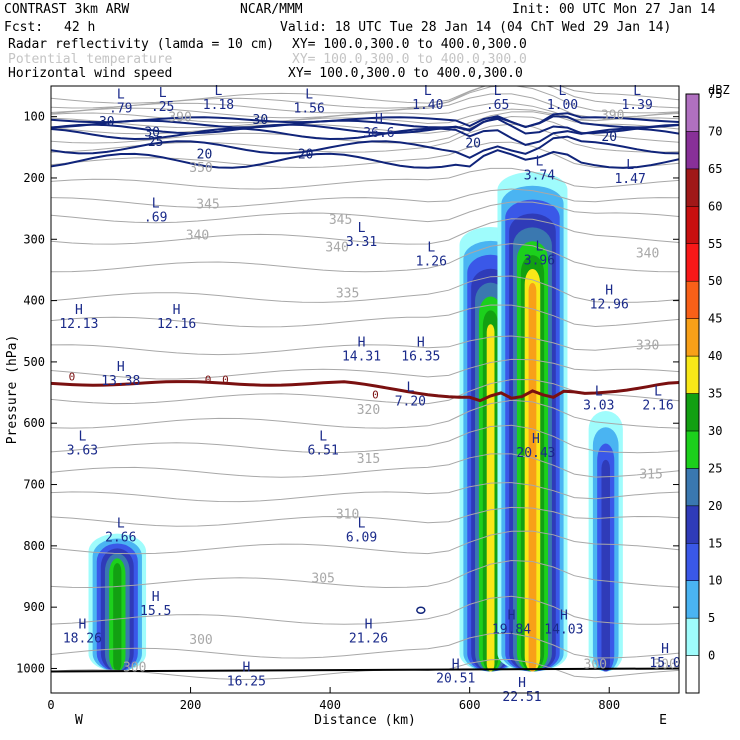 Image resolution: width=740 pixels, height=740 pixels. I want to click on extremum-value: 3.31, so click(361, 242).